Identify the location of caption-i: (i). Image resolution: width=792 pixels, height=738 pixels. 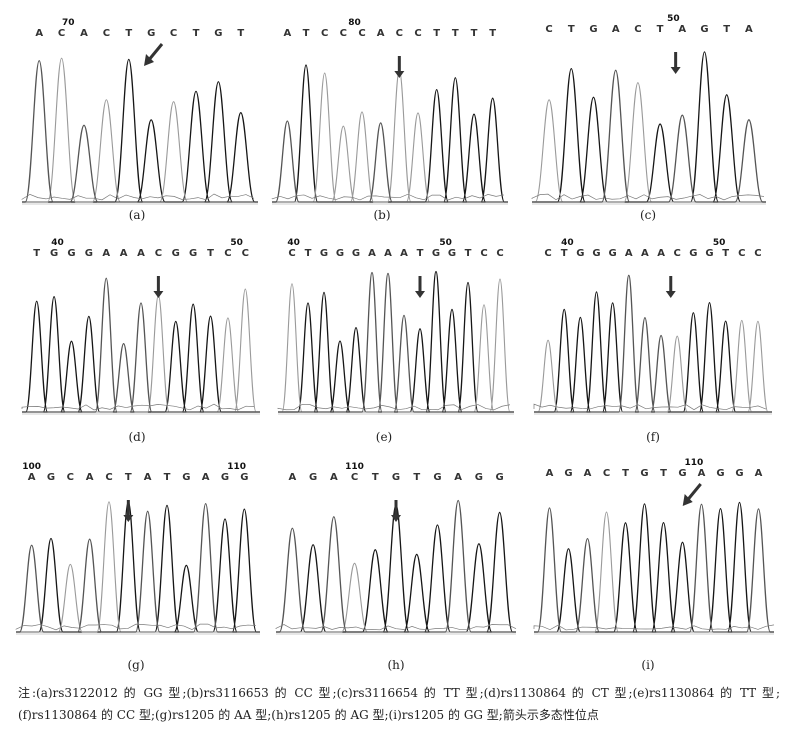
(648, 665).